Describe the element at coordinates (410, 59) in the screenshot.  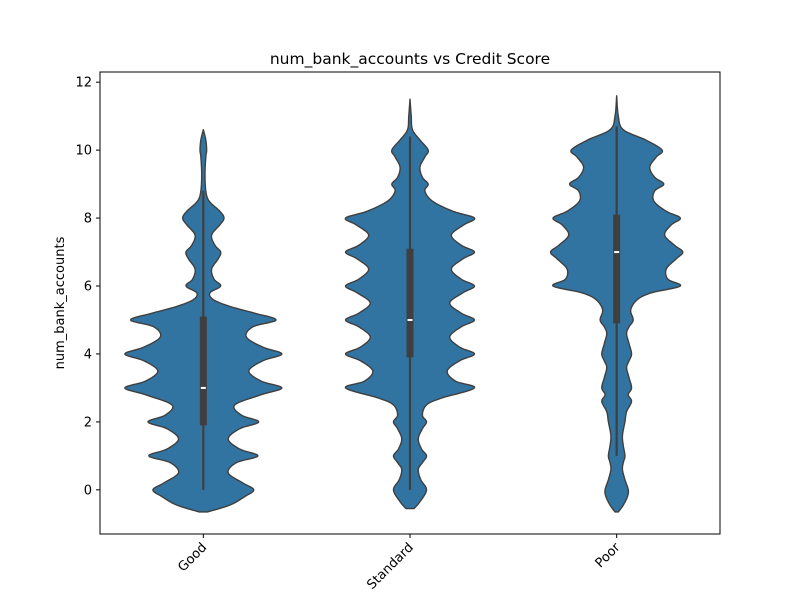
I see `chart-title: num_bank_accounts vs Credit Score` at that location.